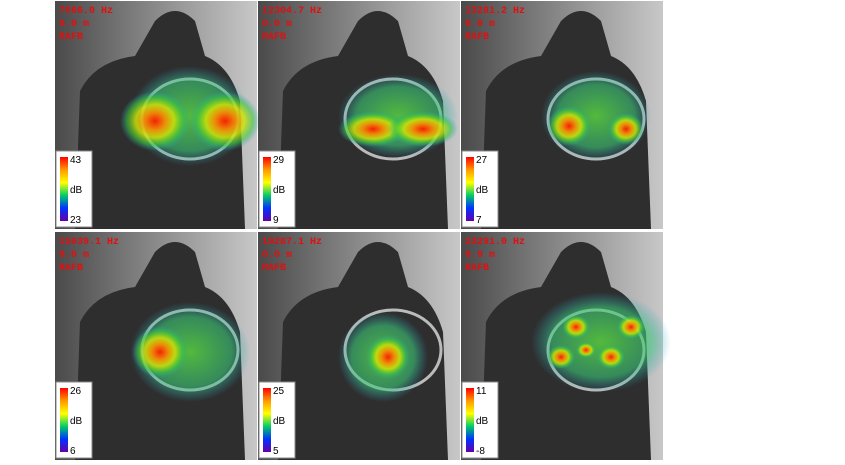 The width and height of the screenshot is (845, 465). What do you see at coordinates (292, 242) in the screenshot?
I see `frequency-label: 19287.1 Hz` at bounding box center [292, 242].